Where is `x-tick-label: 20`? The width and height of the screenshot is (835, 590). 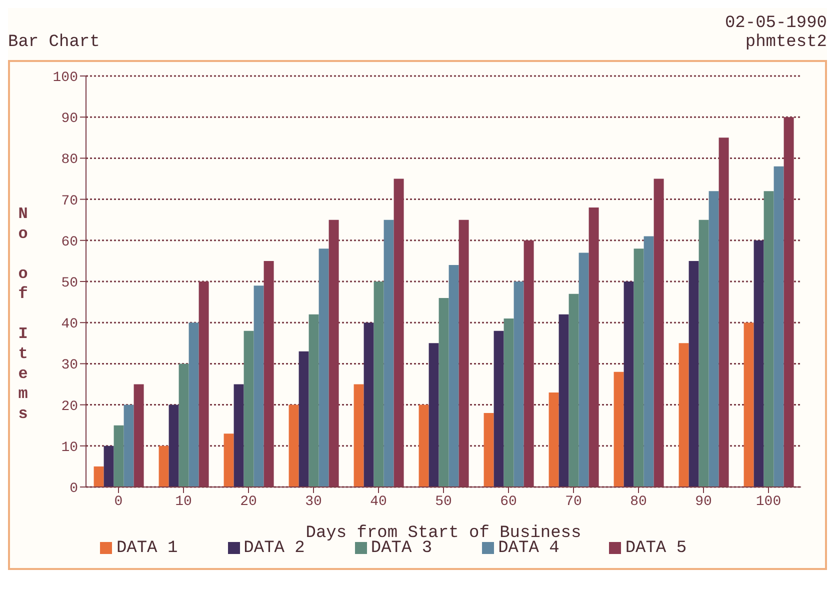
x-tick-label: 20 is located at coordinates (248, 502).